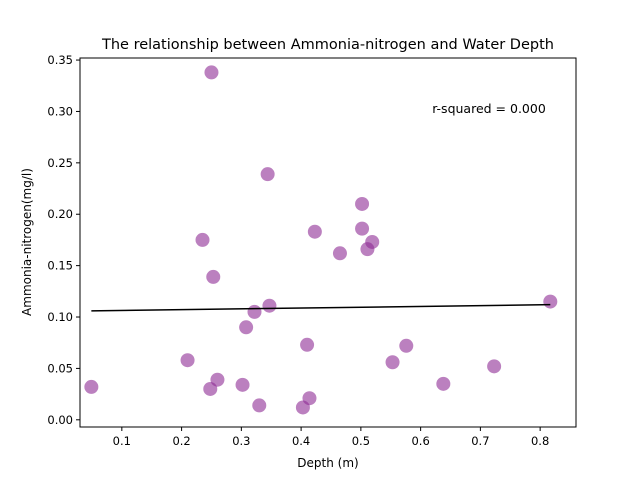 The height and width of the screenshot is (480, 640). I want to click on x-tick-label: 0.8, so click(540, 441).